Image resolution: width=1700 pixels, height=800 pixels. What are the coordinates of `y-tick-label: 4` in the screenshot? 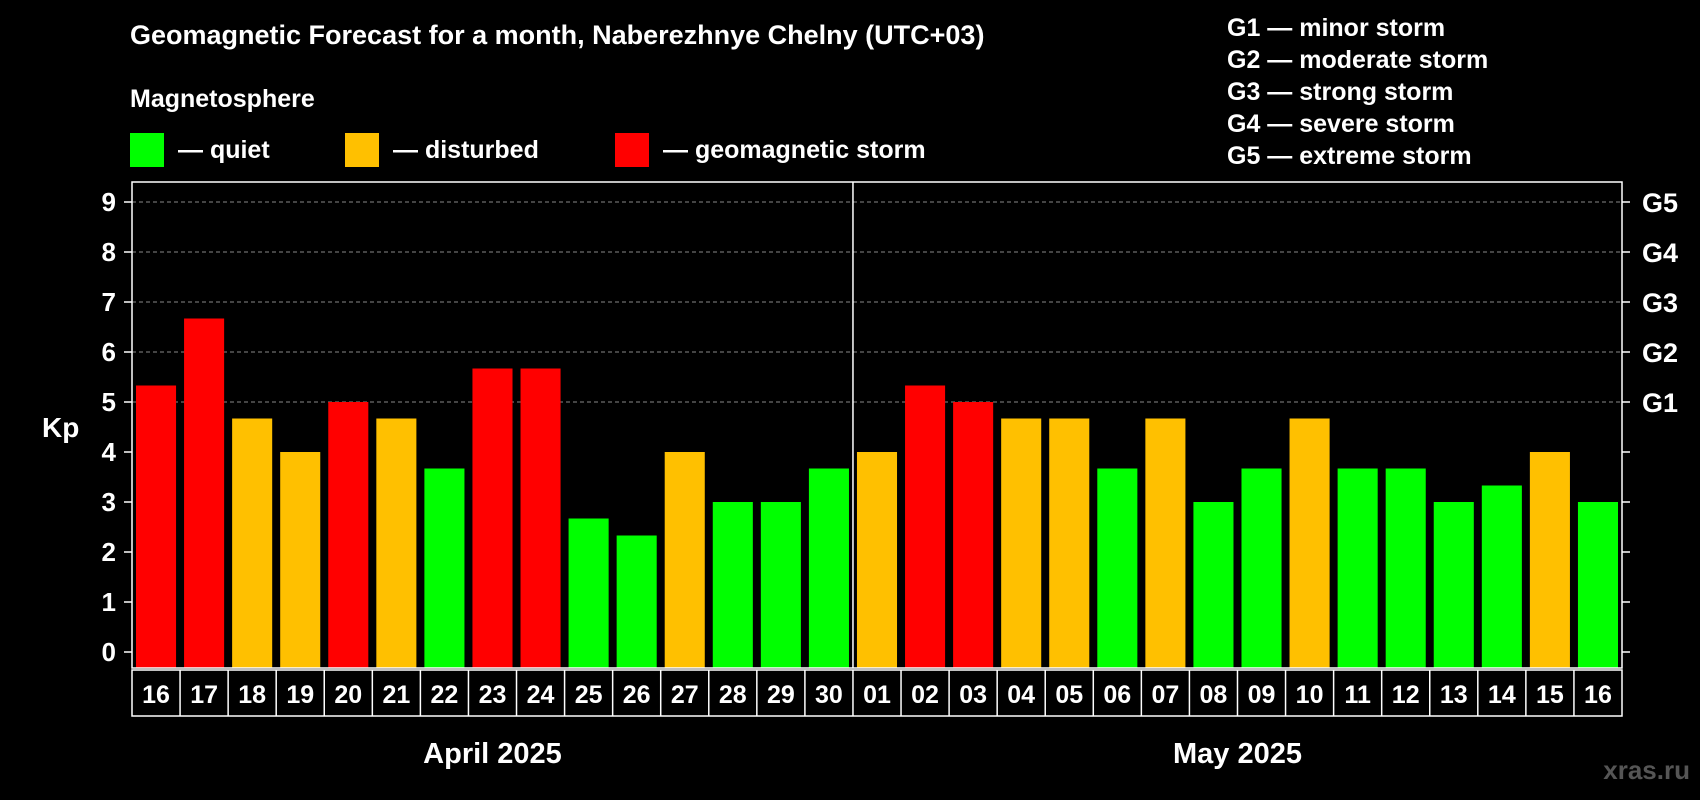 It's located at (109, 452).